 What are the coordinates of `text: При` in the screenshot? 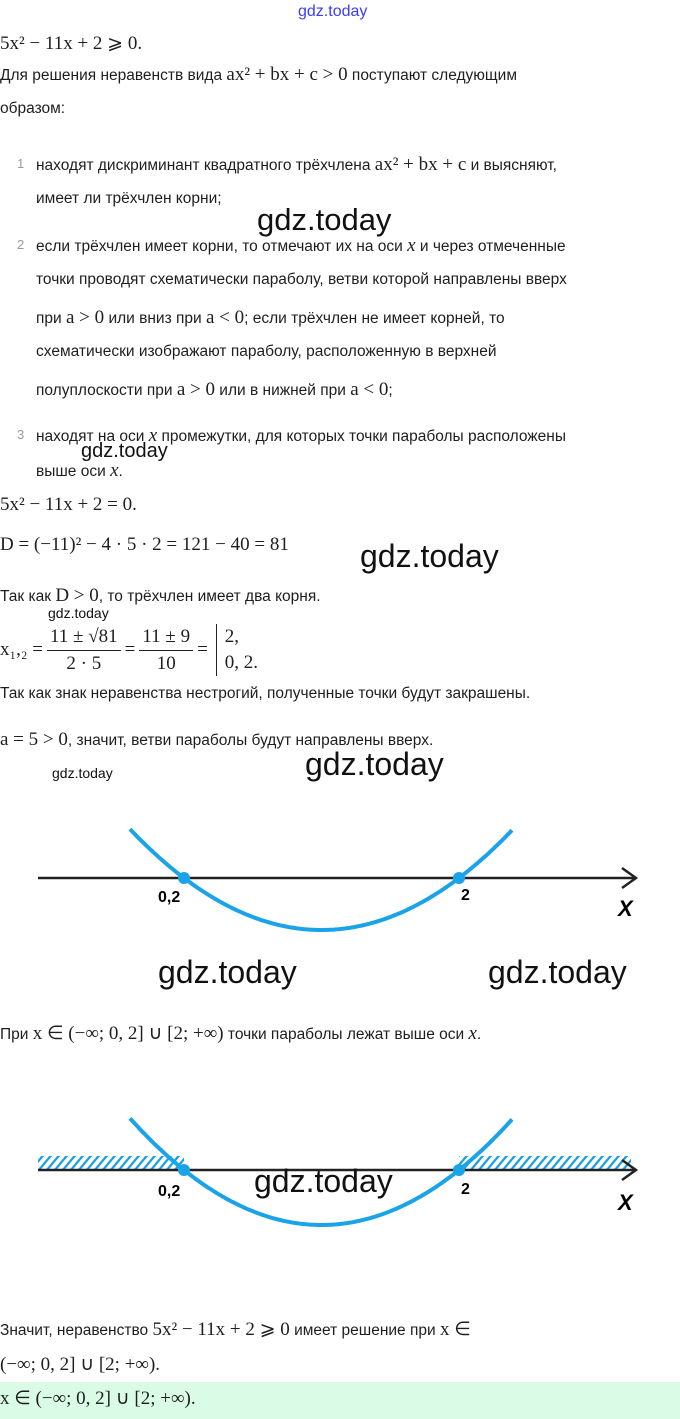 It's located at (14, 1034).